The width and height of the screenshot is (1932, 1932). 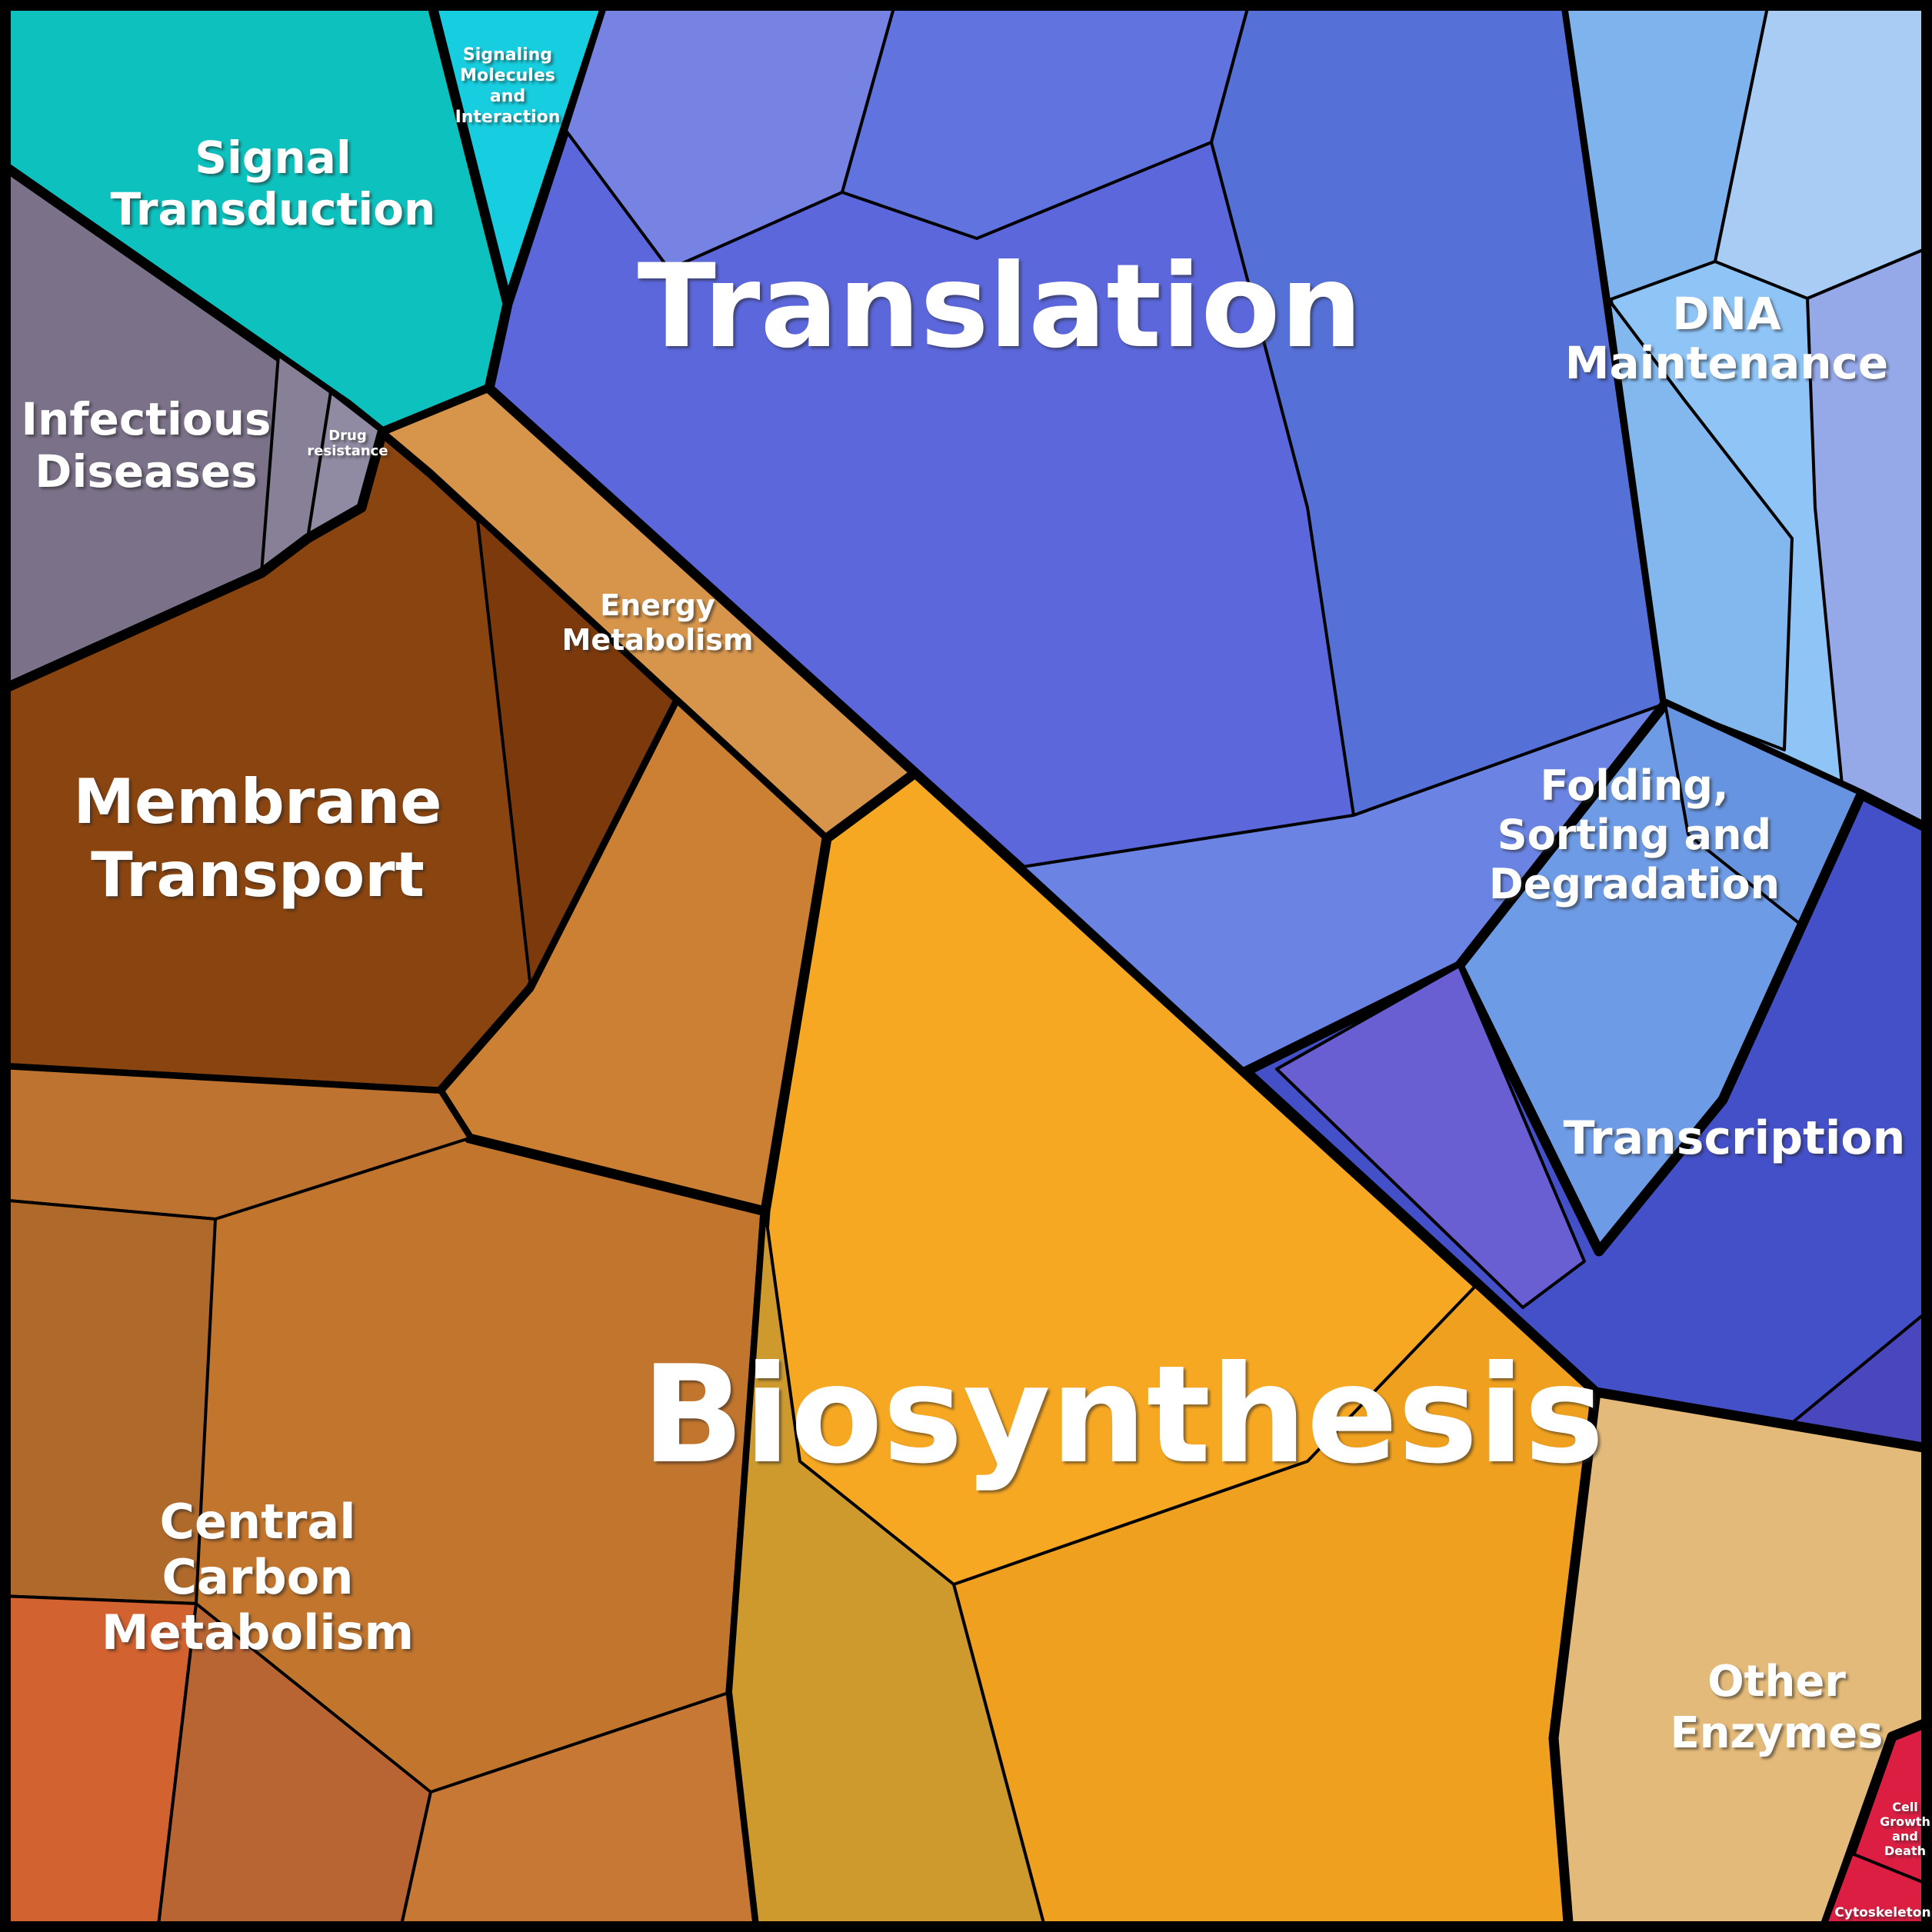 What do you see at coordinates (347, 436) in the screenshot?
I see `label-drug-resistance-1: Drug` at bounding box center [347, 436].